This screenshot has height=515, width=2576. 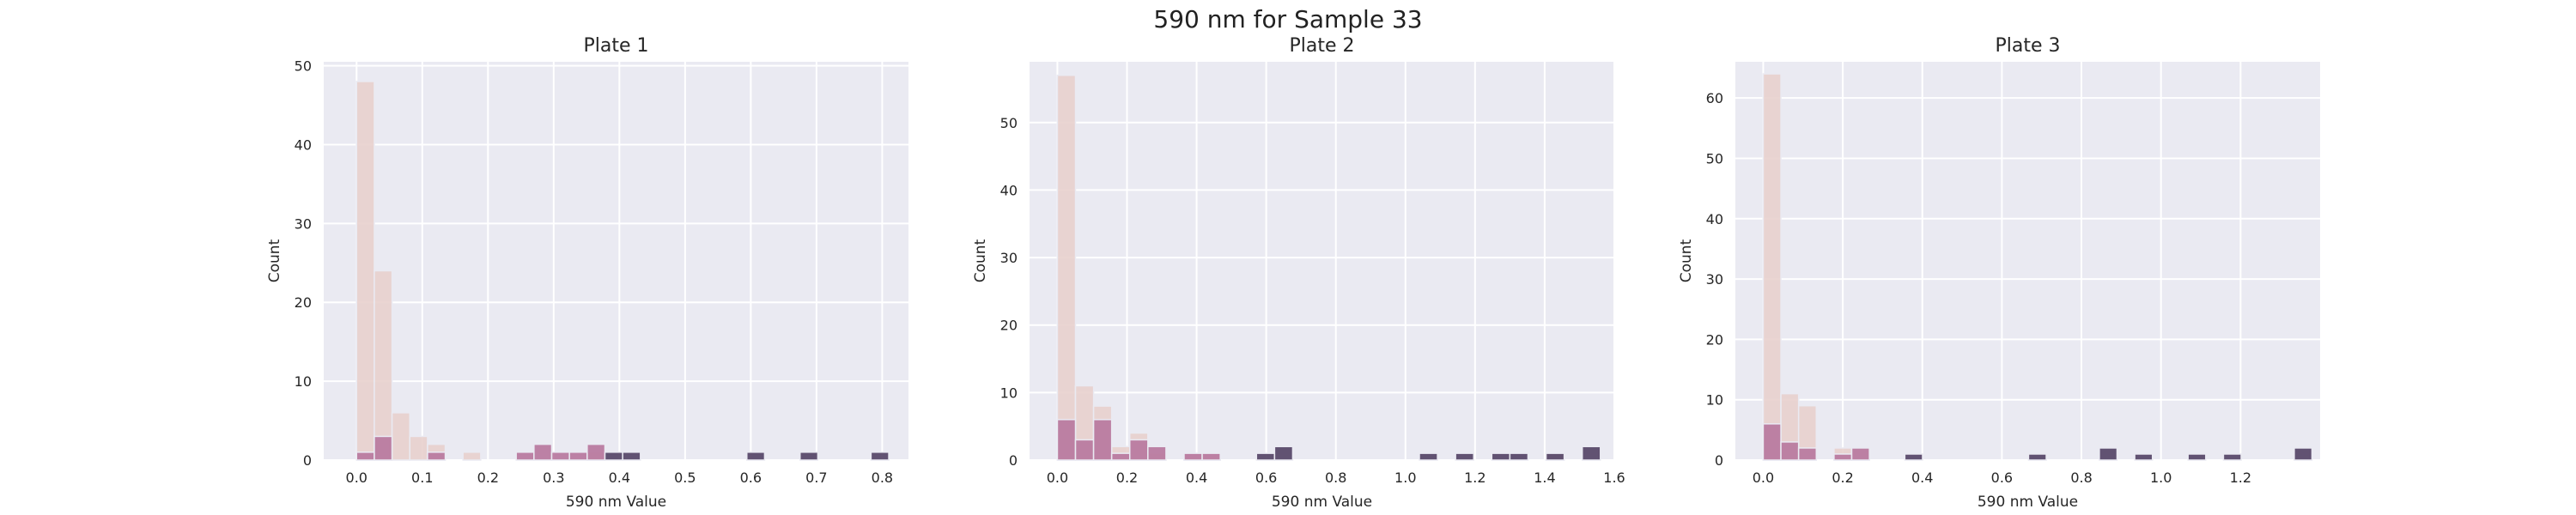 I want to click on x-tick-label: 1.2, so click(x=2240, y=478).